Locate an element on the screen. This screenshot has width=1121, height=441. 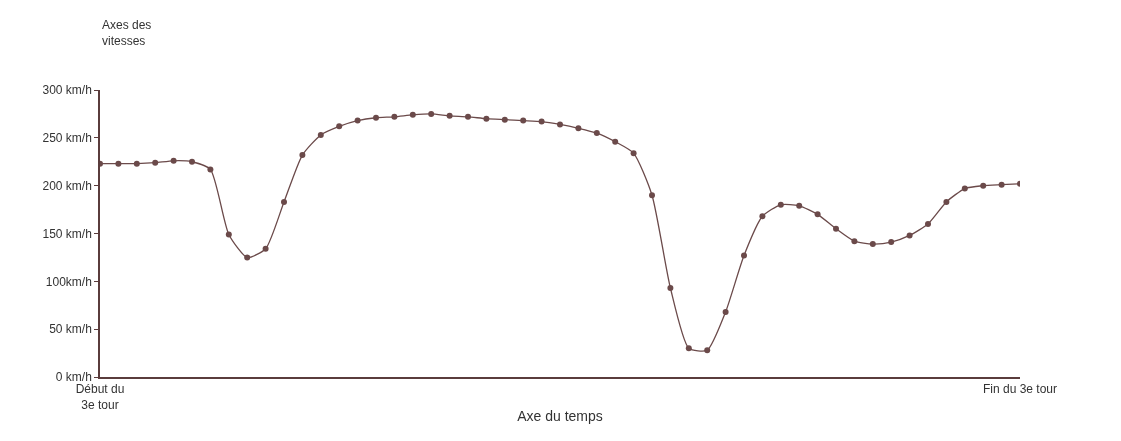
y-tick-label: 0 km/h is located at coordinates (73, 377).